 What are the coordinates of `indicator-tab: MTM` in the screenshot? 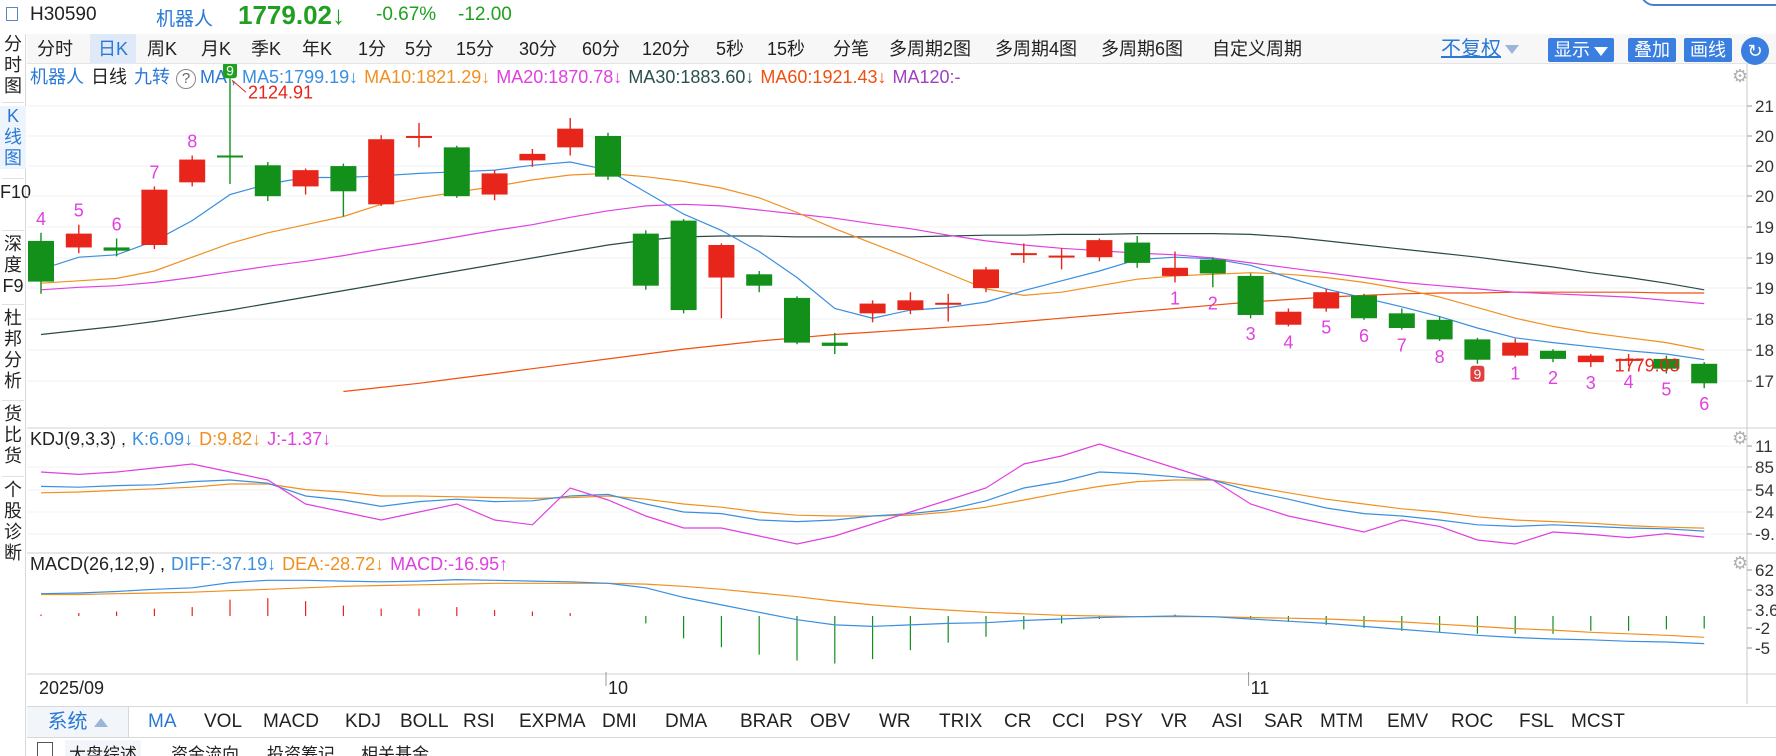 It's located at (1342, 721).